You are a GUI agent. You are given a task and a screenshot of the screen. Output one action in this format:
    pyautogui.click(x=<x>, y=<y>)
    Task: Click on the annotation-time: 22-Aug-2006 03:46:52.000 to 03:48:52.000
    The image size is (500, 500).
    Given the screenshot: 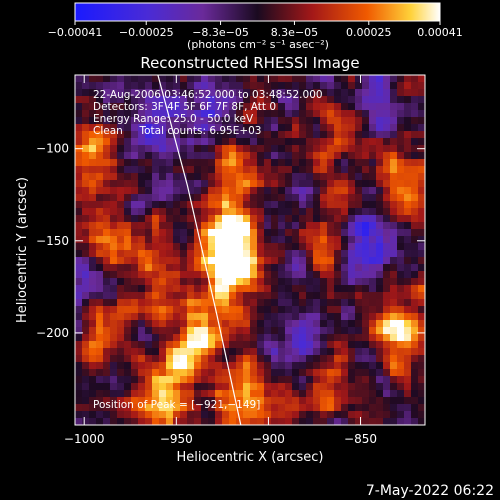 What is the action you would take?
    pyautogui.click(x=208, y=95)
    